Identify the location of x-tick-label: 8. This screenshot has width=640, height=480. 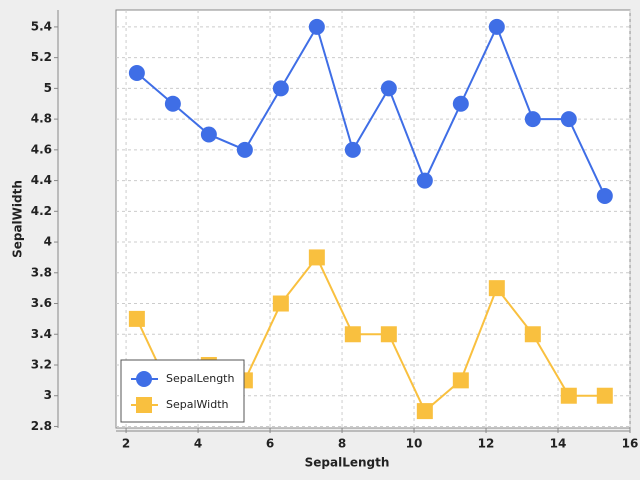
(342, 444).